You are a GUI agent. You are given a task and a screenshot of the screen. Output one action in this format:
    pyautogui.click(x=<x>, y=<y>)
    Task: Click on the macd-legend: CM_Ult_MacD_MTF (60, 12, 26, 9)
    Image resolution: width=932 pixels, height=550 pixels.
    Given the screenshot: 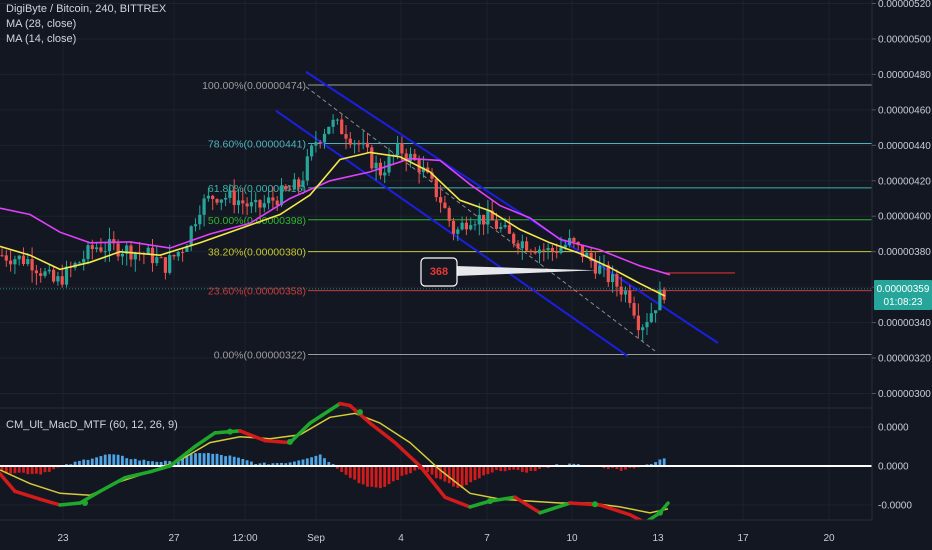 What is the action you would take?
    pyautogui.click(x=92, y=425)
    